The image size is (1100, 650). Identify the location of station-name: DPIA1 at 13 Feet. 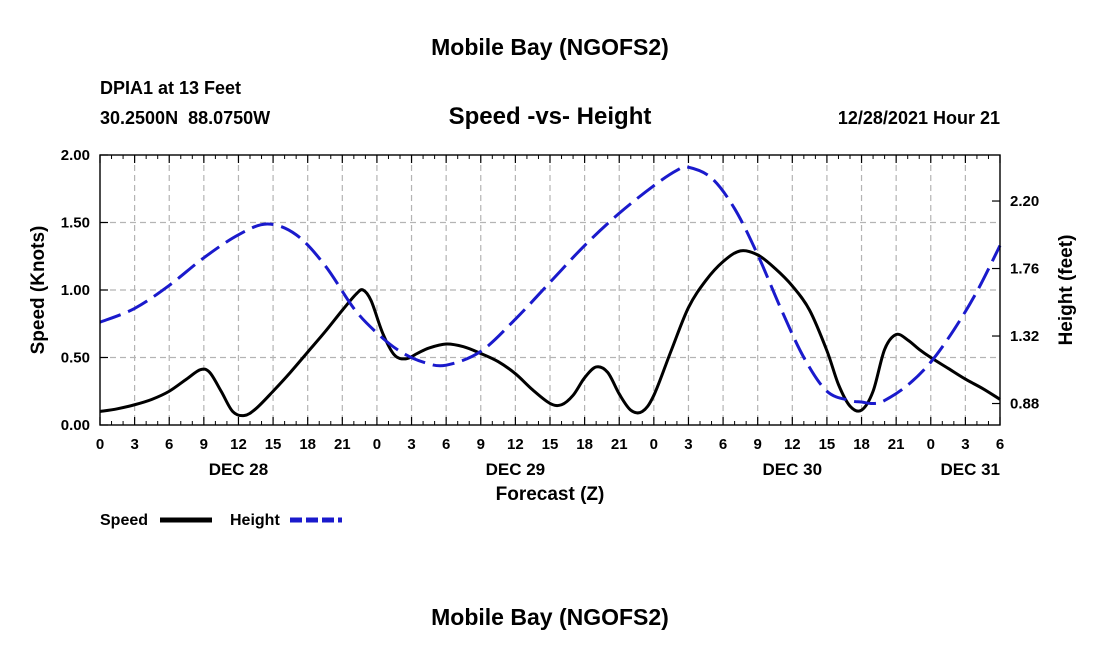
(170, 88).